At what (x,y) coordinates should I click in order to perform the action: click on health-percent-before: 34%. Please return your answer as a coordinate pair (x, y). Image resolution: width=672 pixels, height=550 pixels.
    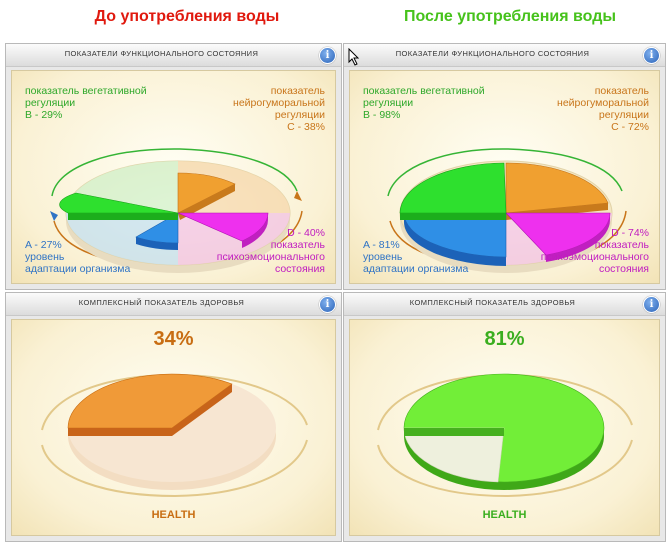
    Looking at the image, I should click on (173, 339).